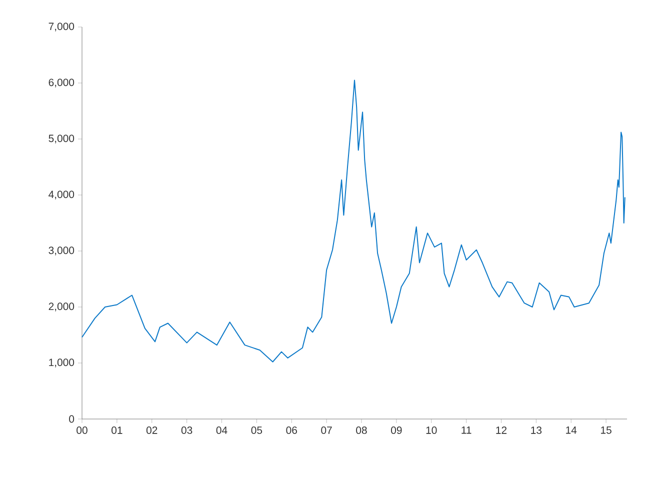 This screenshot has height=485, width=665. Describe the element at coordinates (61, 27) in the screenshot. I see `y-tick-label: 7,000` at that location.